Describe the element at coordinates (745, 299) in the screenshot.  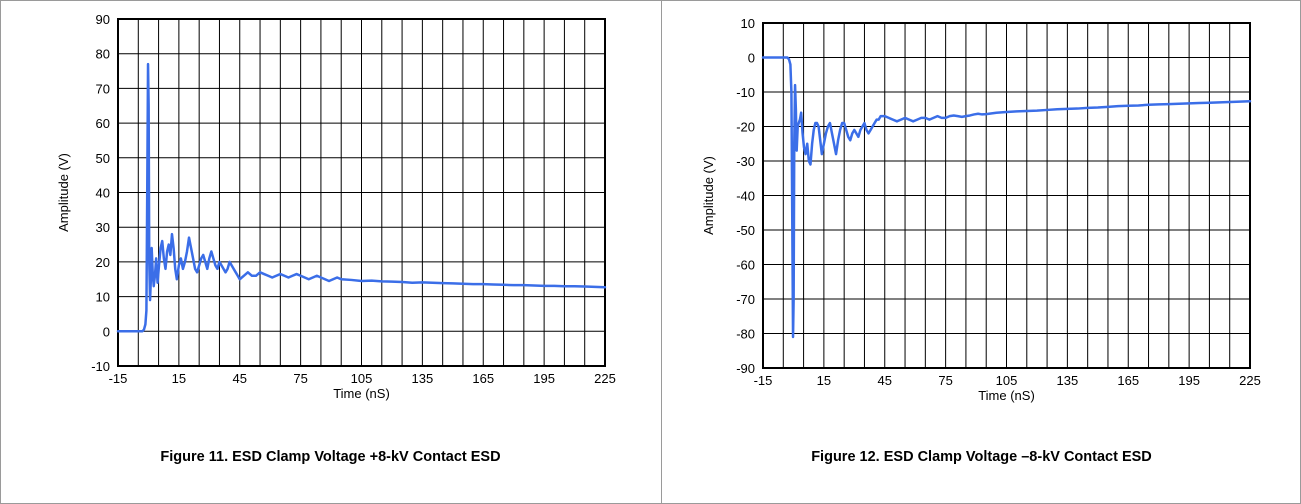
I see `y-tick-label: -70` at that location.